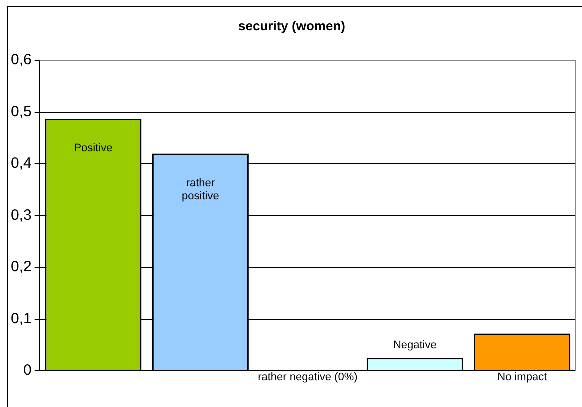  I want to click on x-tick-label: Positive, so click(93, 148).